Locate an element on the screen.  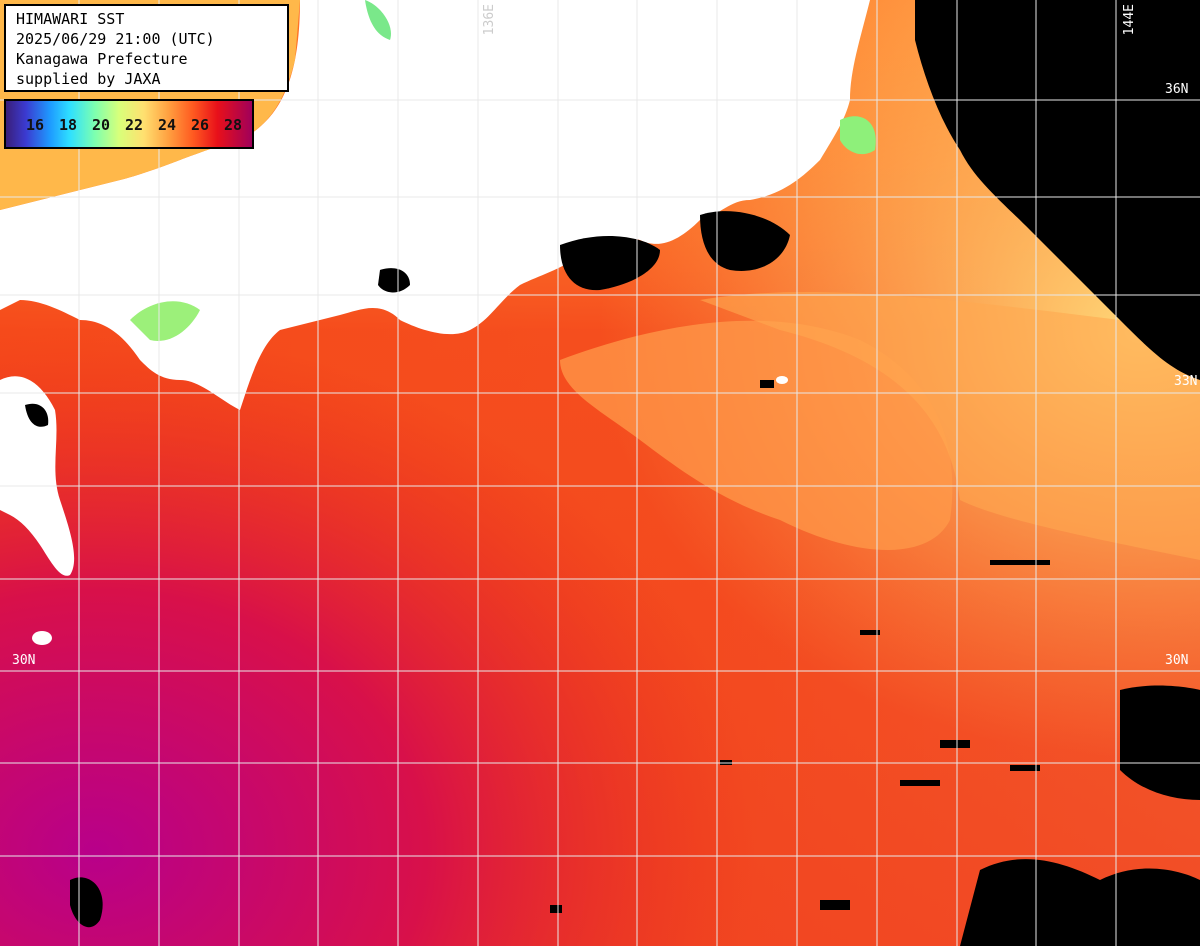
info-datetime: 2025/06/29 21:00 (UTC) is located at coordinates (115, 39).